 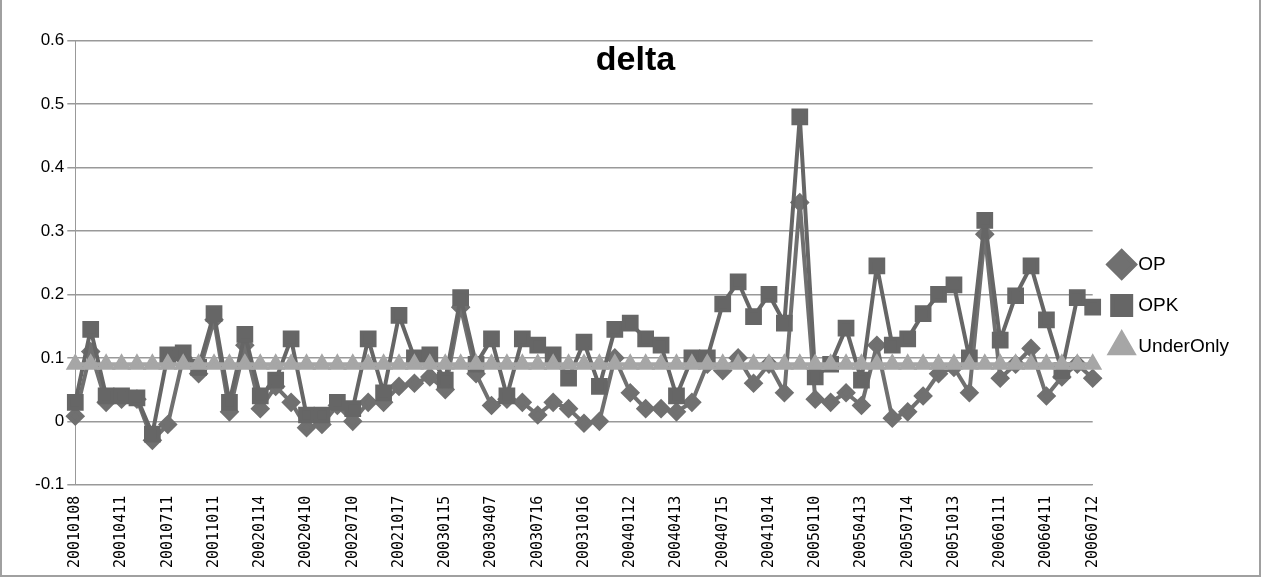 What do you see at coordinates (397, 531) in the screenshot?
I see `x-tick-label: 20021017` at bounding box center [397, 531].